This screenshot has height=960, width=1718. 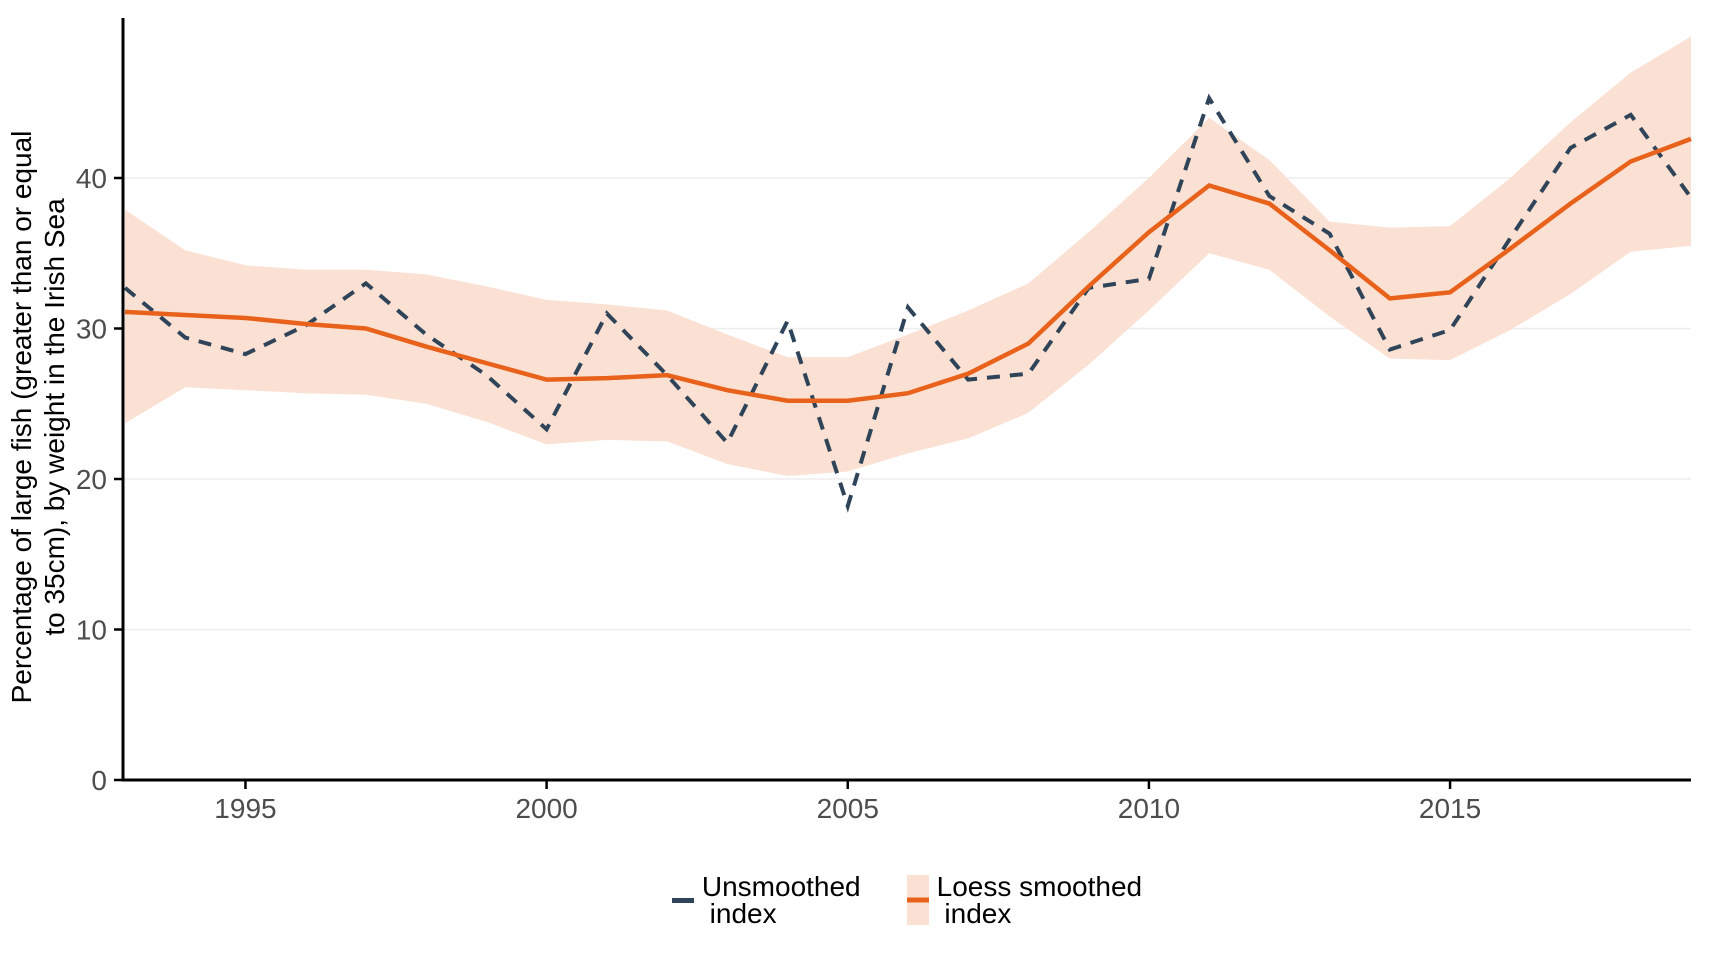 I want to click on x-tick-label: 2010, so click(x=1149, y=808).